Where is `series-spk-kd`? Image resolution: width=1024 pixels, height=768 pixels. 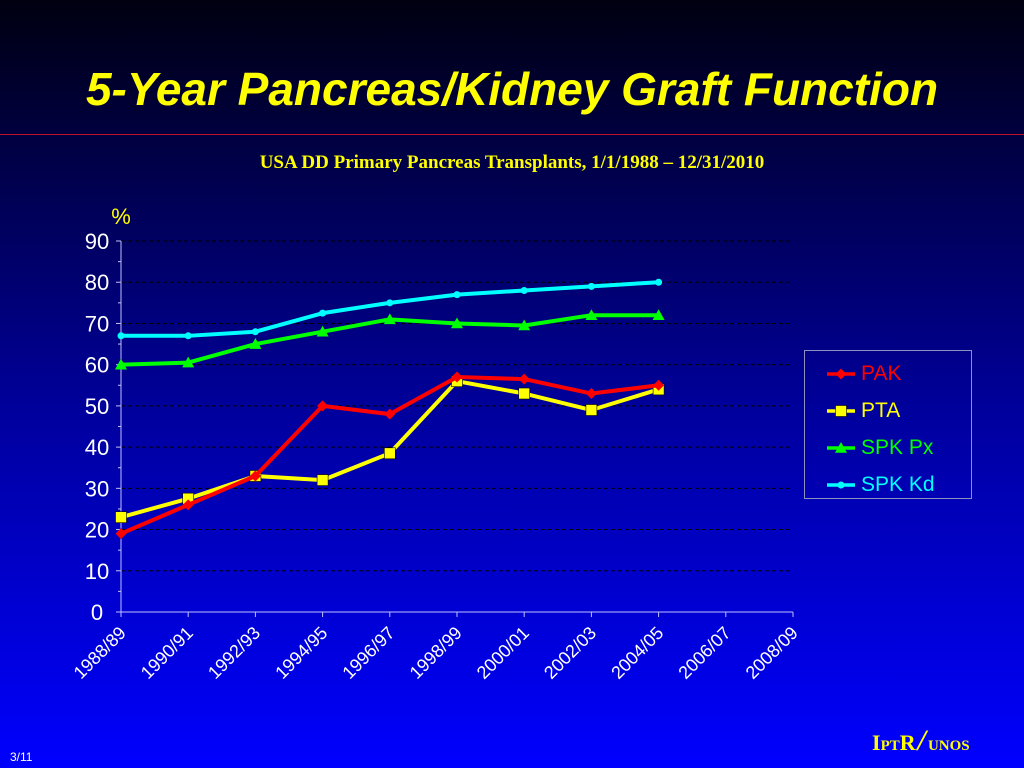 series-spk-kd is located at coordinates (390, 309).